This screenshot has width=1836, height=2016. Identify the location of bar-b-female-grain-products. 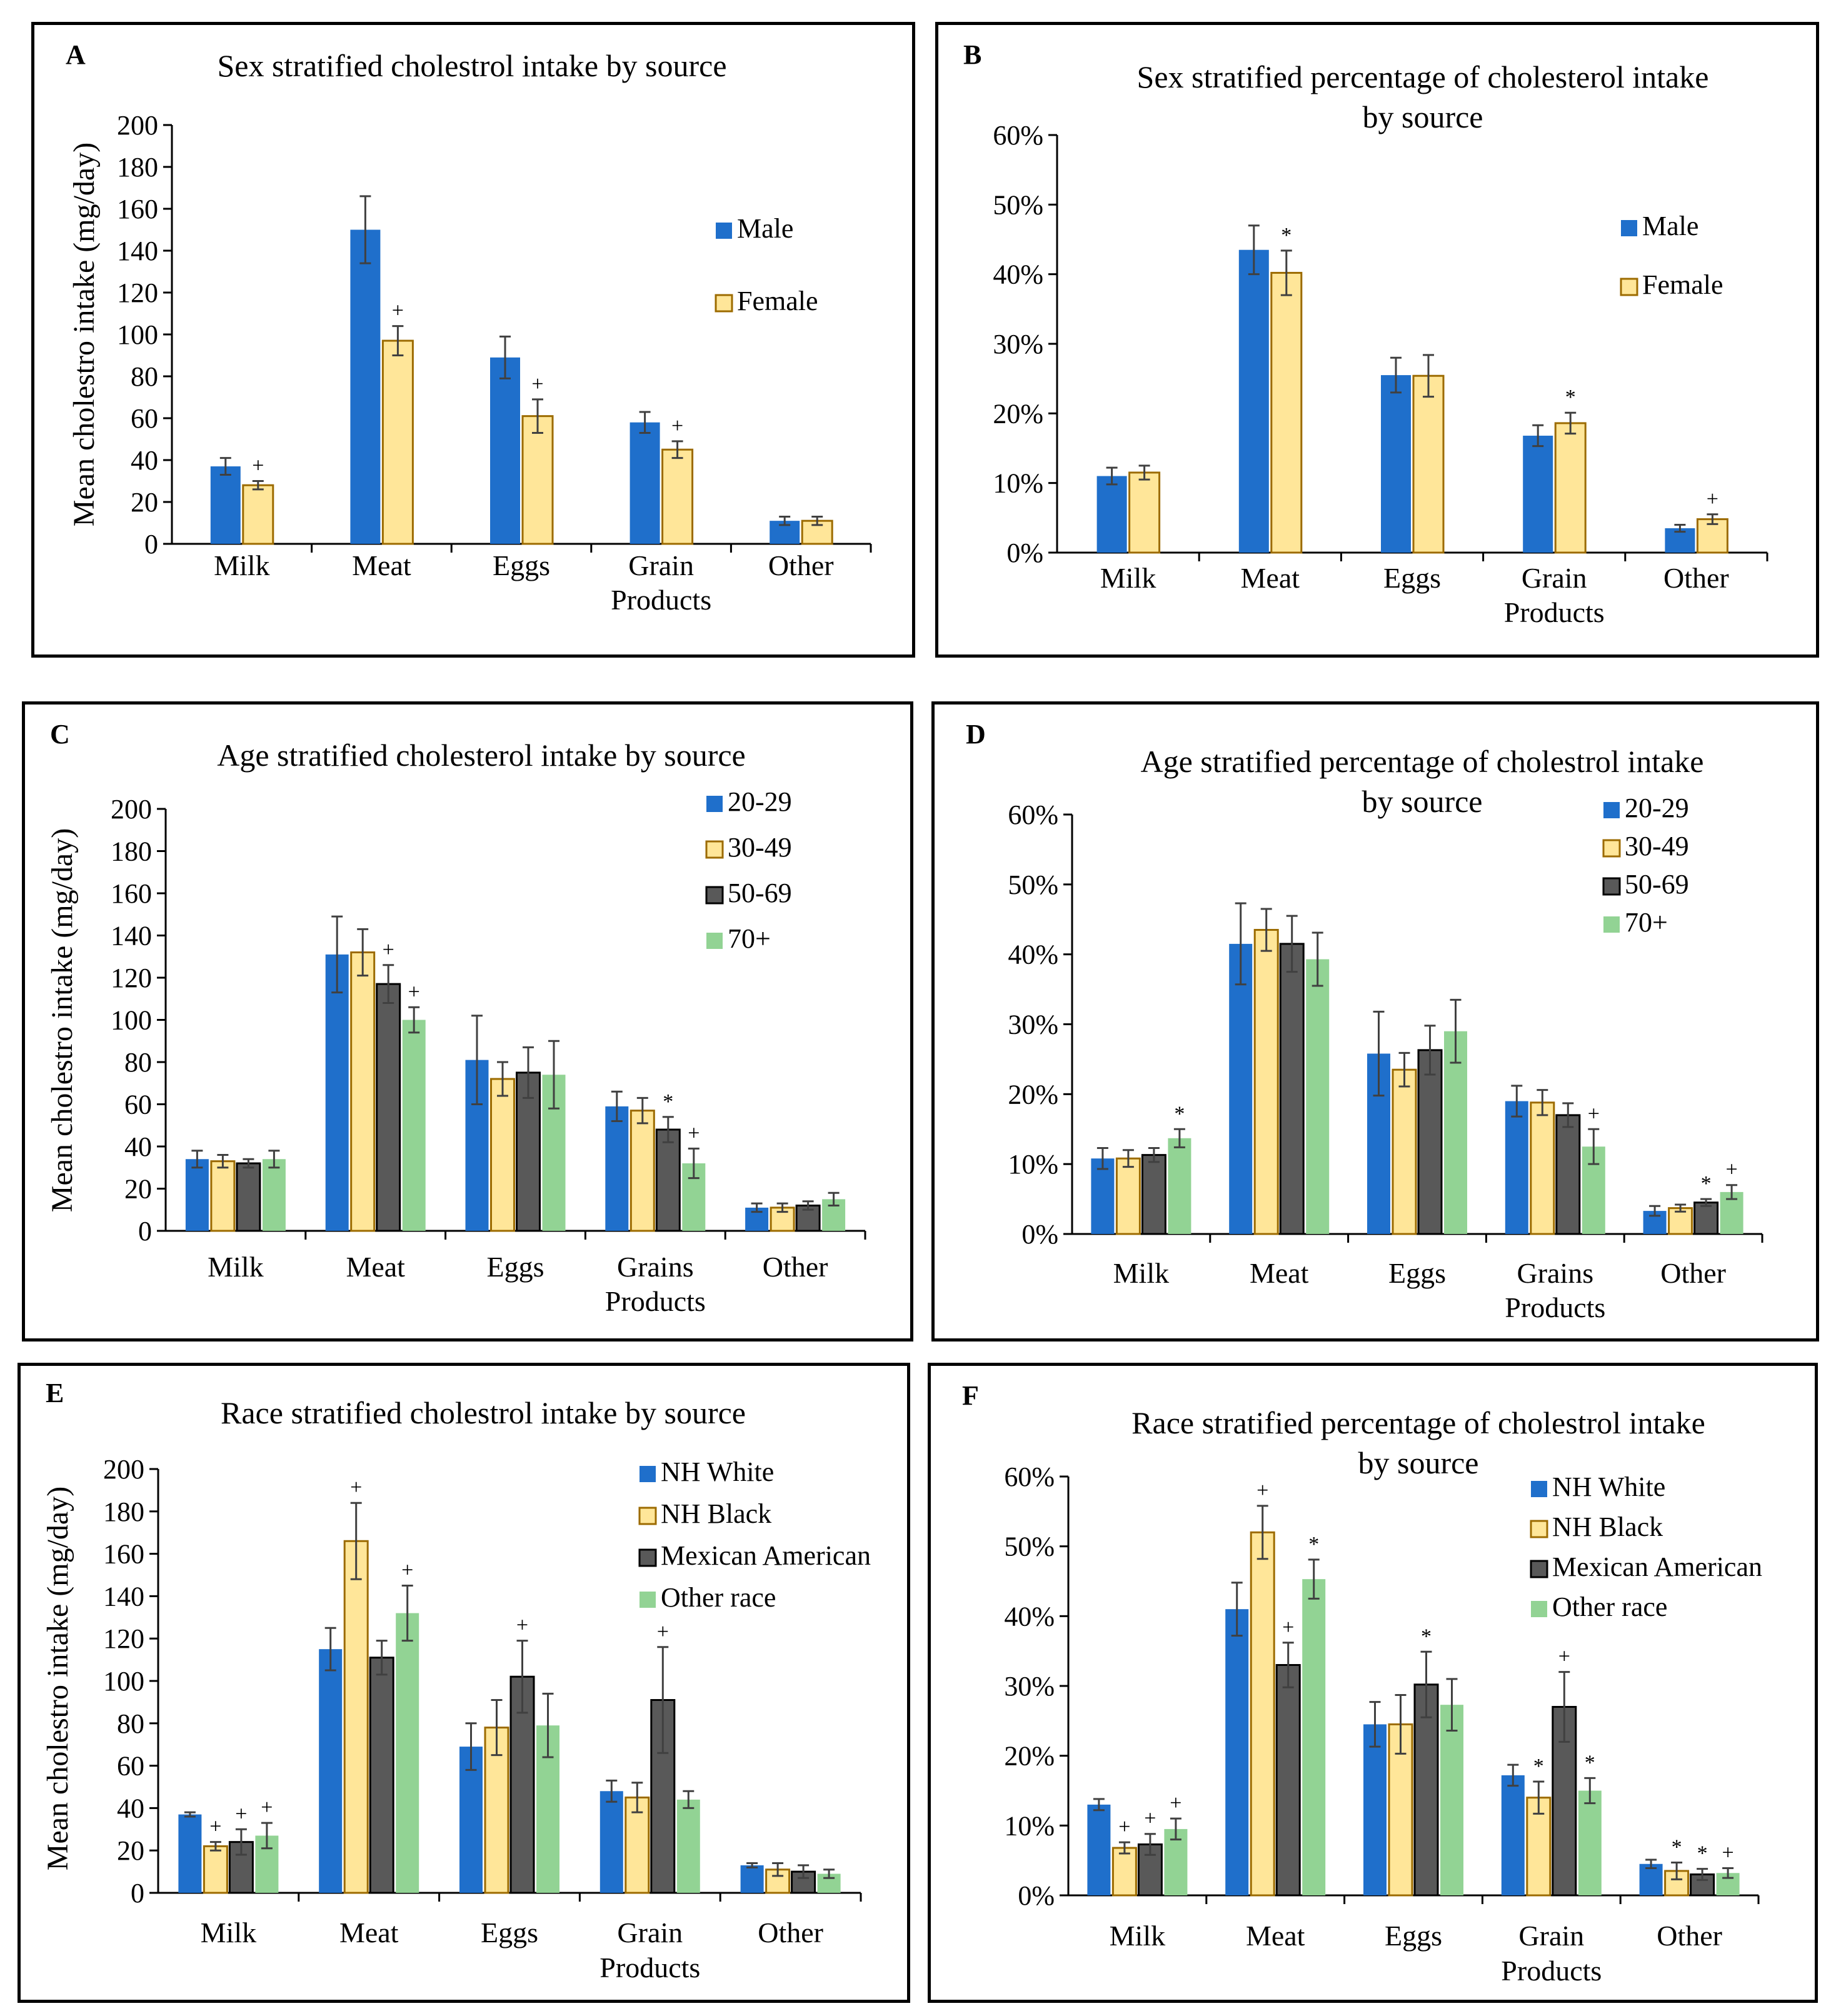
(1570, 488).